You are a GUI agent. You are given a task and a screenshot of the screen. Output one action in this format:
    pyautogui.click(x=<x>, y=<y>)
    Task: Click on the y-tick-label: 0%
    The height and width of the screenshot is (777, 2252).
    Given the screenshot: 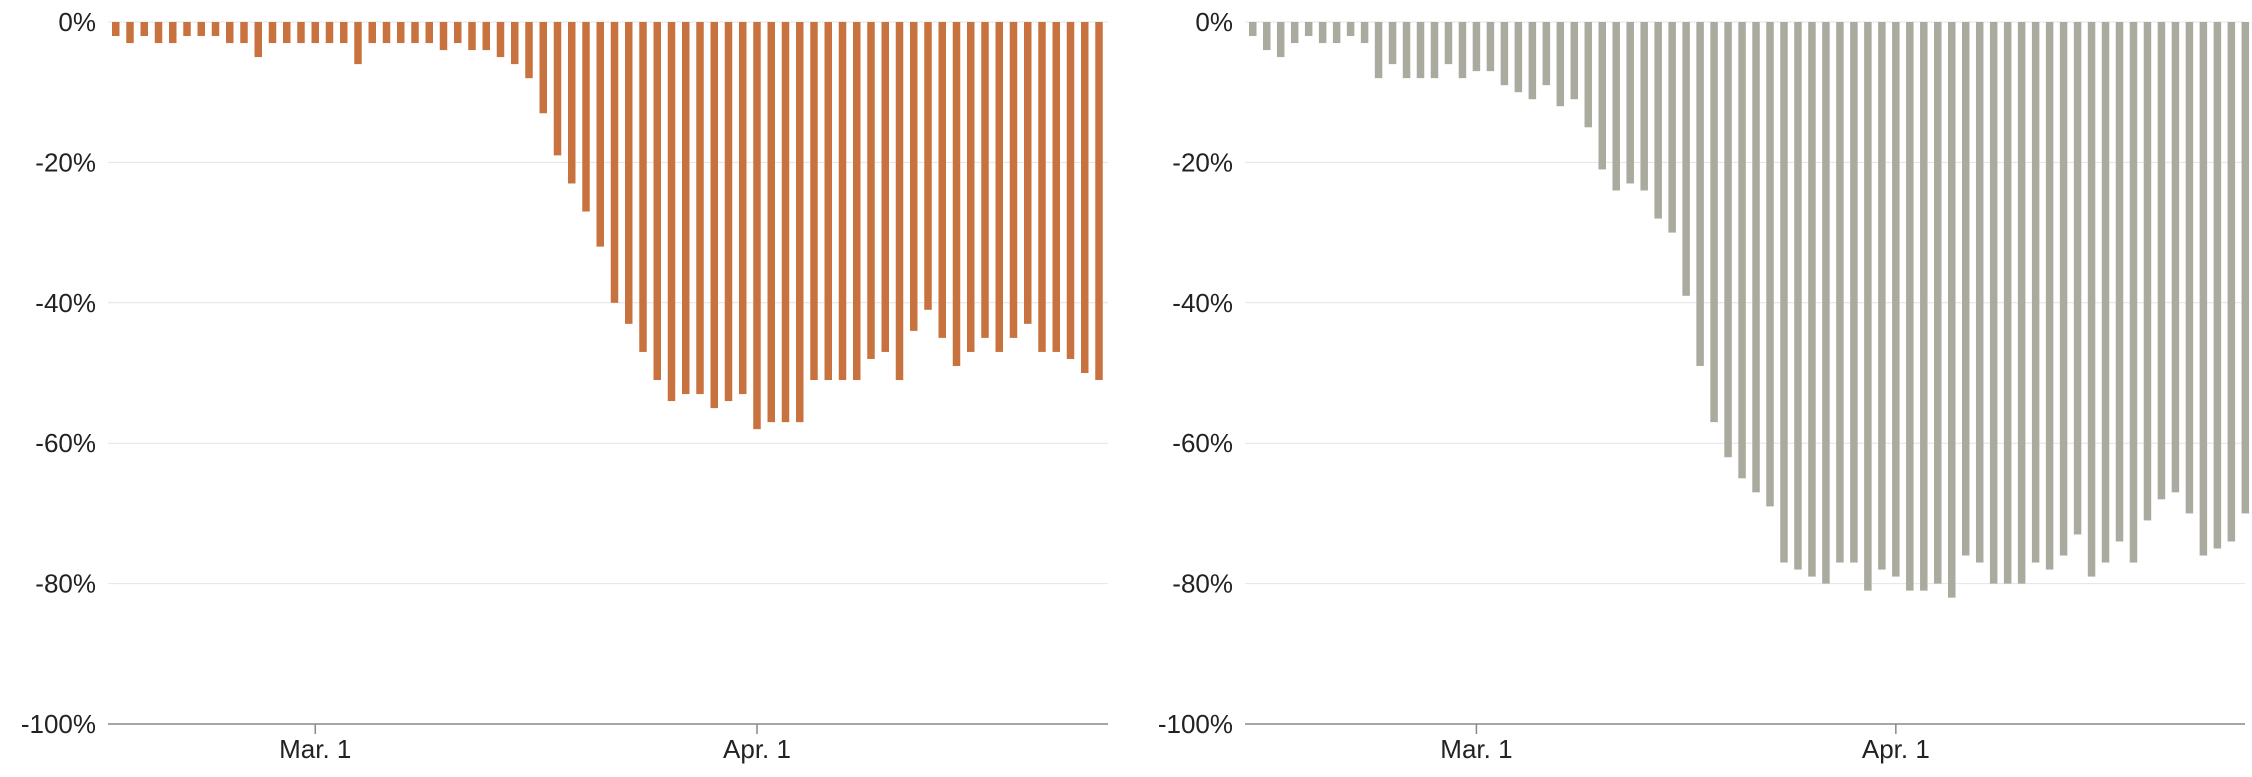 What is the action you would take?
    pyautogui.click(x=77, y=22)
    